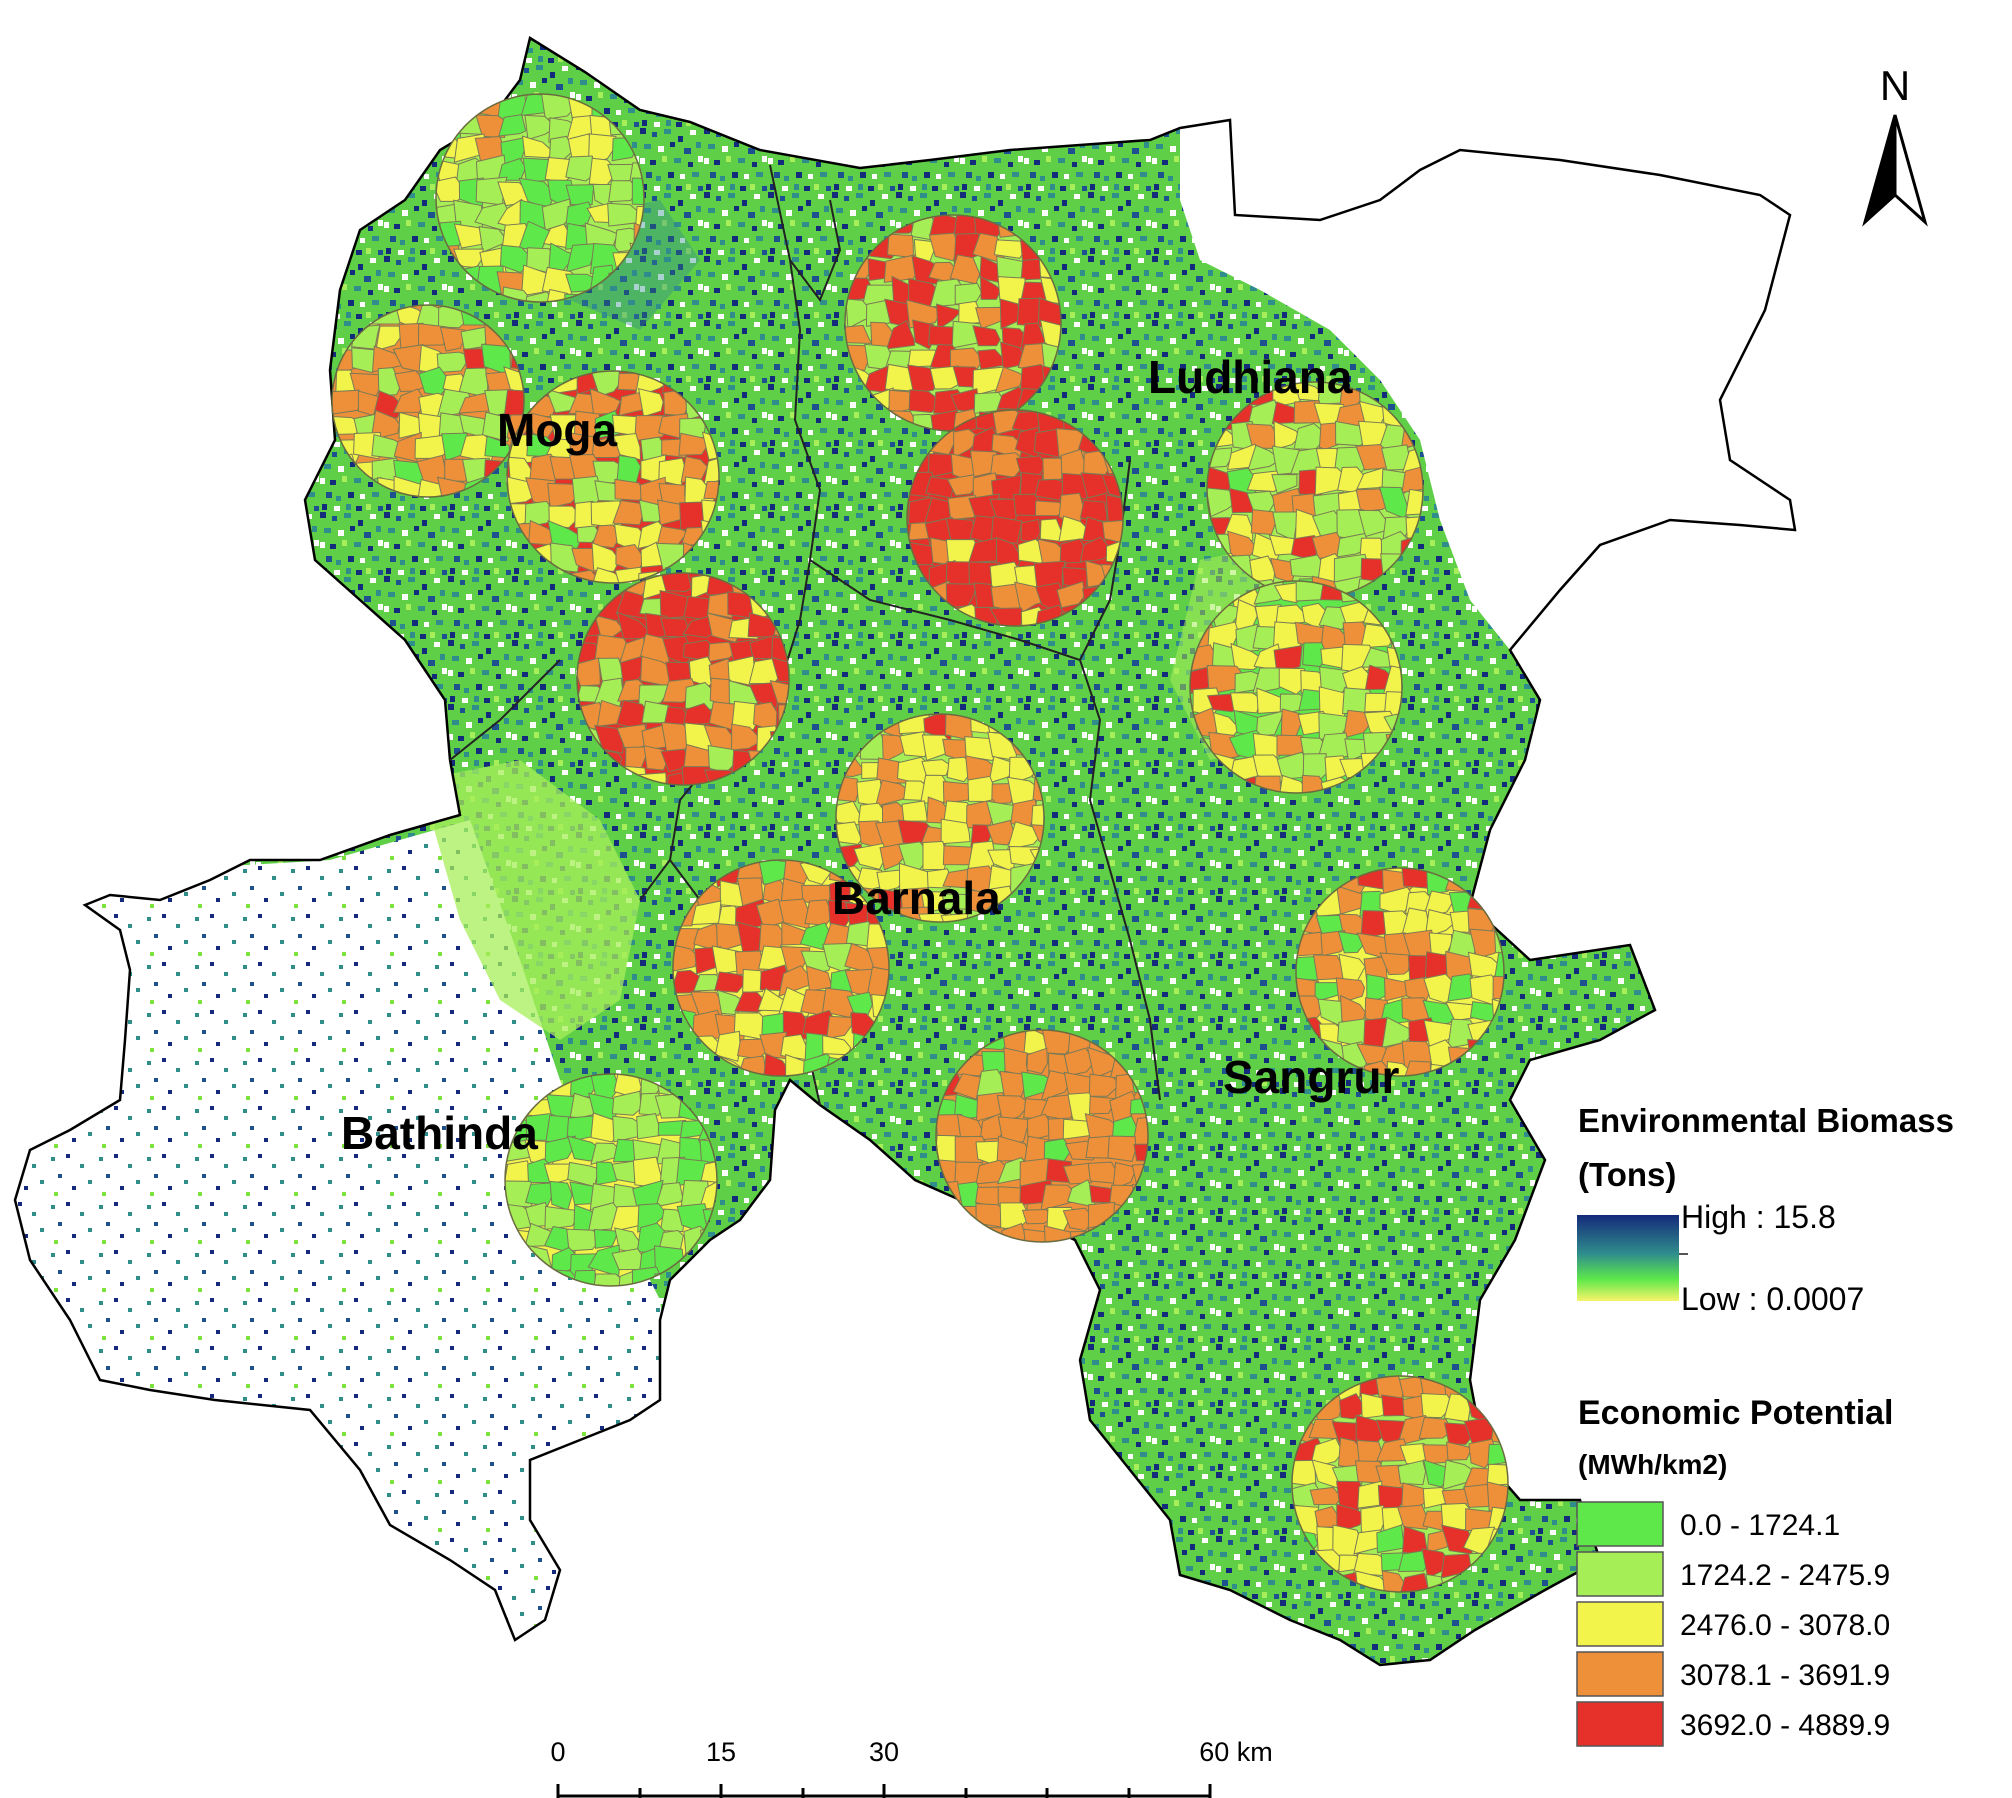 The height and width of the screenshot is (1798, 2012). I want to click on legend-class-label-3: 2476.0 - 3078.0, so click(1785, 1625).